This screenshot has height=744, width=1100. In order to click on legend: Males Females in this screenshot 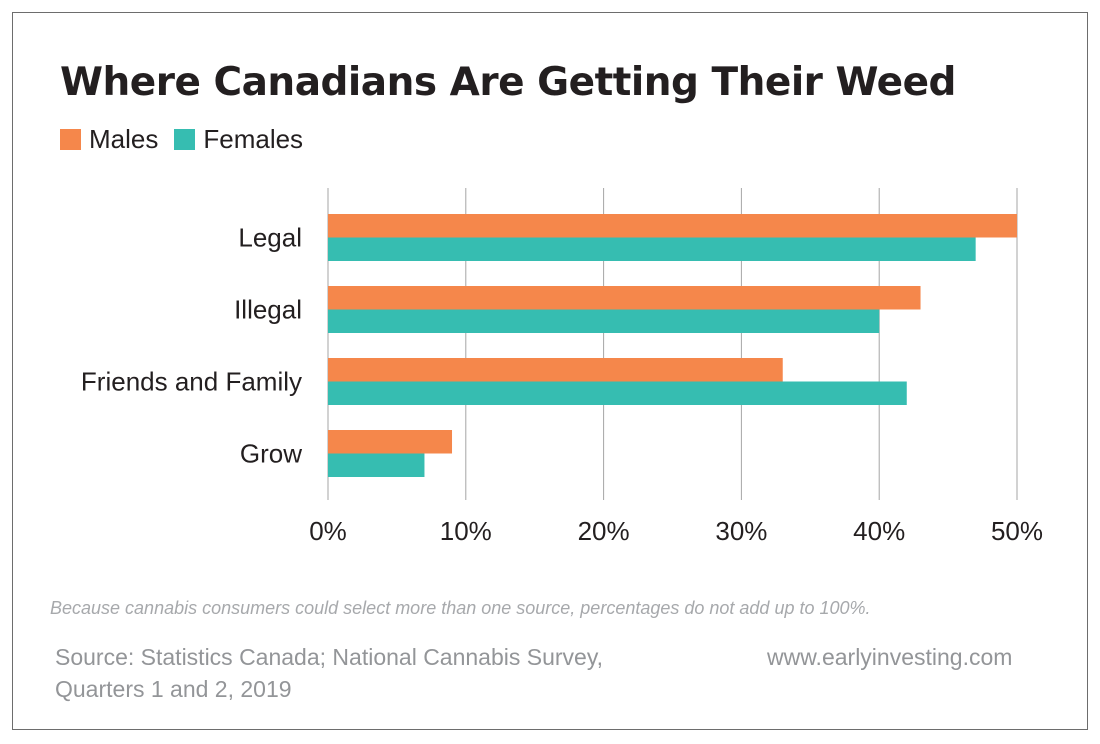, I will do `click(189, 139)`.